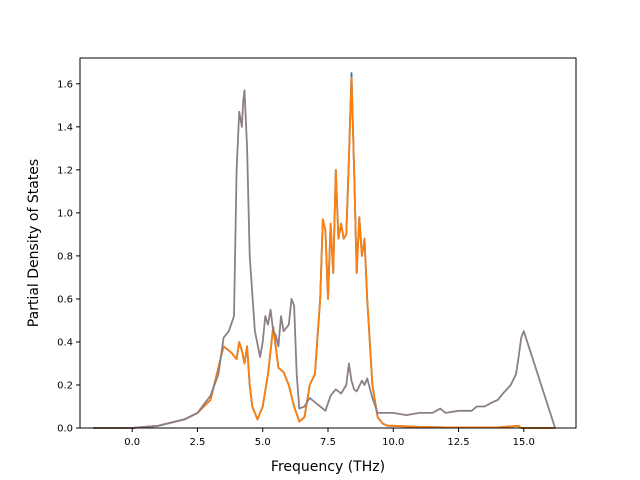 The image size is (640, 480). What do you see at coordinates (34, 243) in the screenshot?
I see `y-axis-label: Partial Density of States` at bounding box center [34, 243].